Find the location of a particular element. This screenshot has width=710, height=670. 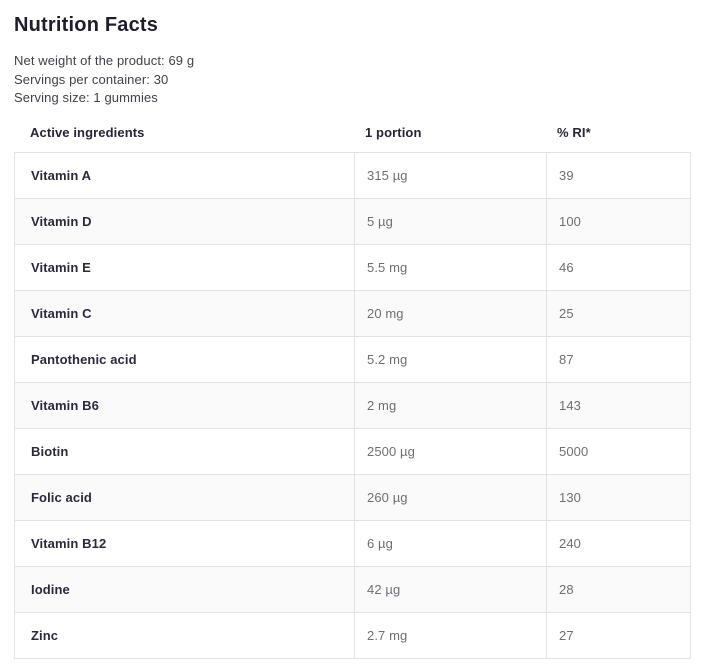

table-header-row: Active ingredients 1 portion % RI* is located at coordinates (352, 133).